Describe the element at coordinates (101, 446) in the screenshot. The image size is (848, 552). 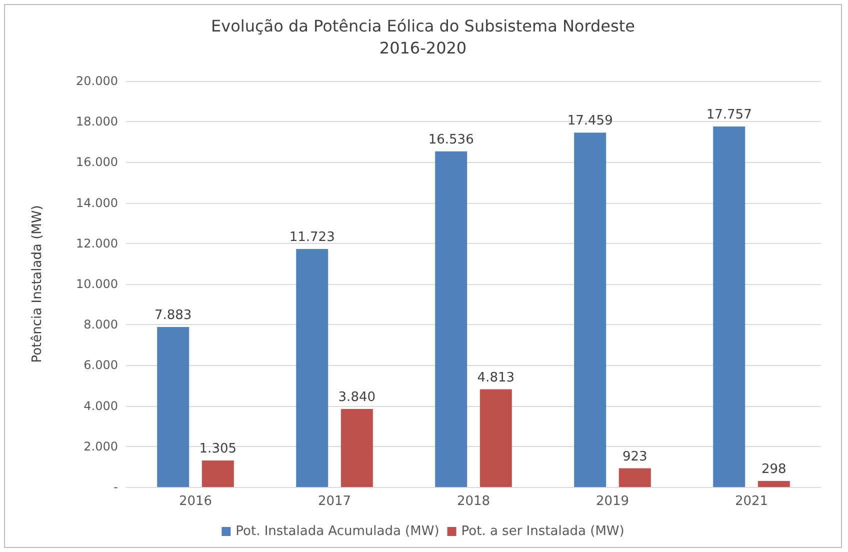
I see `y-tick-label: 2.000` at that location.